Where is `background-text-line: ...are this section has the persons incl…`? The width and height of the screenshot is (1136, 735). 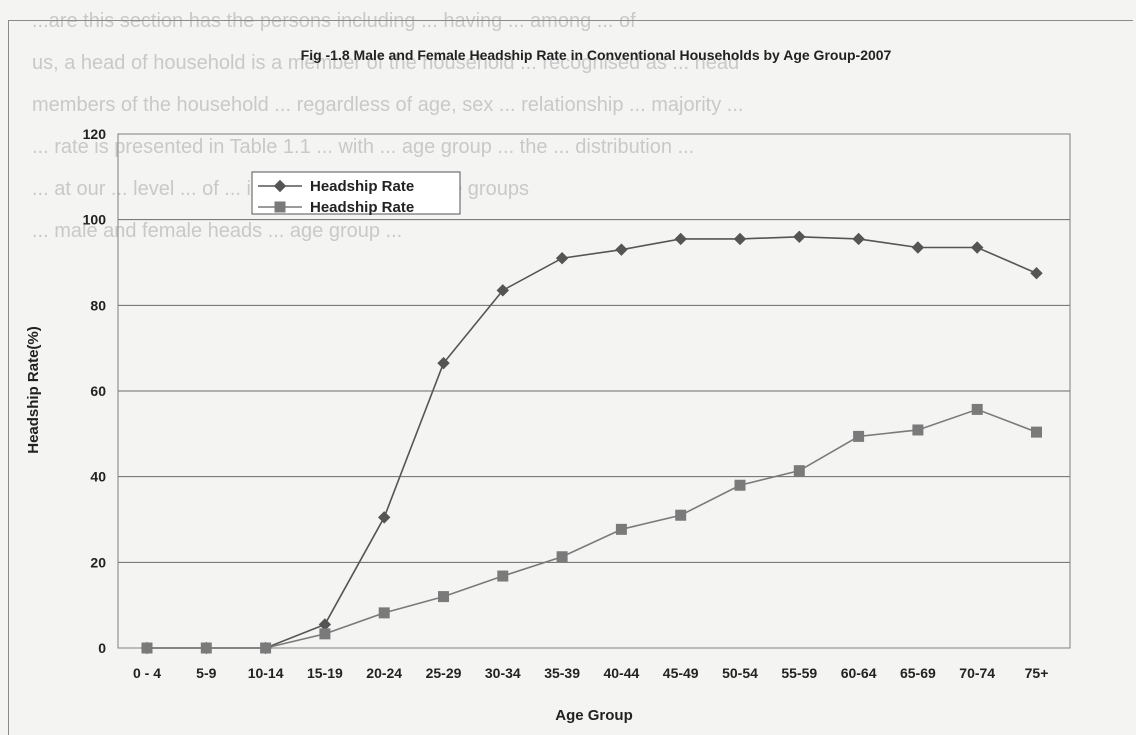
background-text-line: ...are this section has the persons incl… is located at coordinates (334, 21).